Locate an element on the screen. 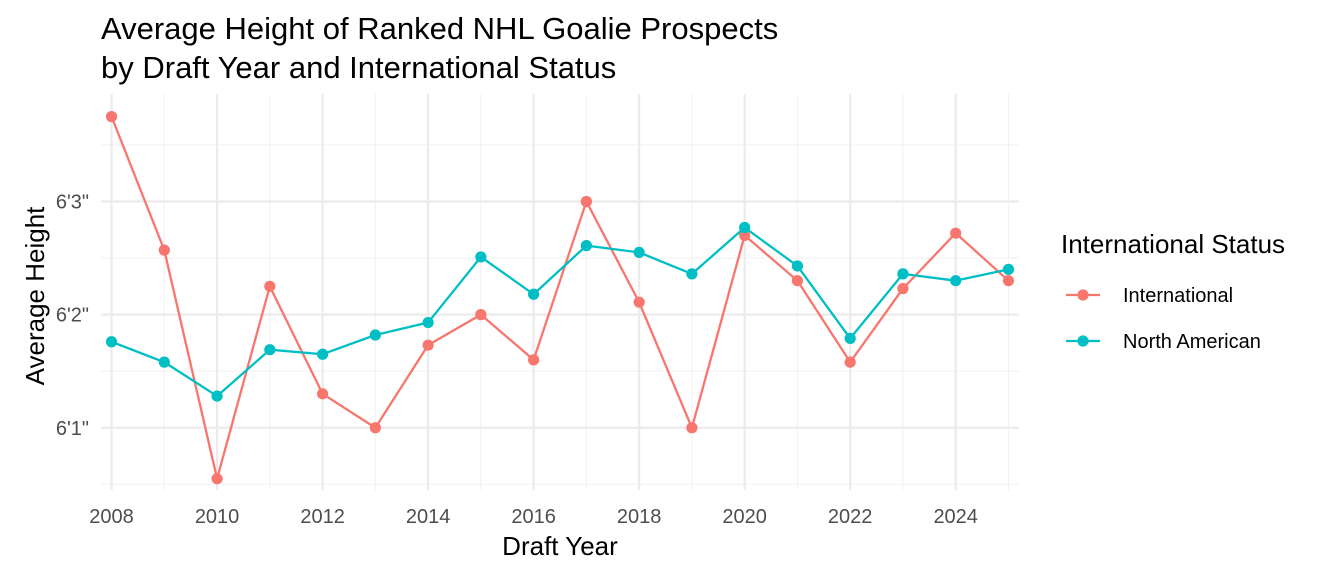 The image size is (1344, 576). legend-item-international: International is located at coordinates (1149, 296).